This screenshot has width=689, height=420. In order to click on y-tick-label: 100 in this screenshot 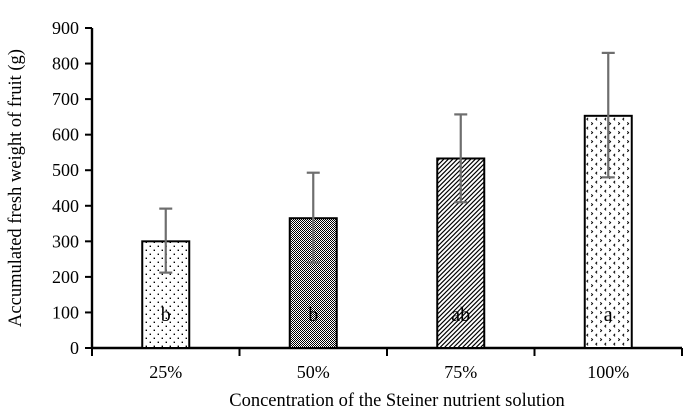, I will do `click(65, 312)`.